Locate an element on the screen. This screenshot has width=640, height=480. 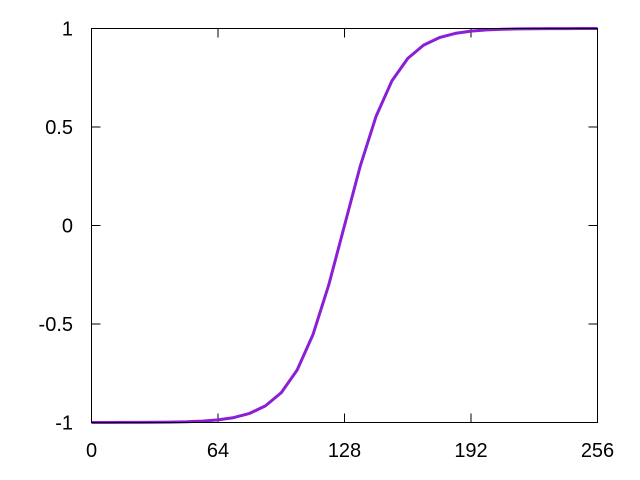
x-tick-label: 64 is located at coordinates (218, 451).